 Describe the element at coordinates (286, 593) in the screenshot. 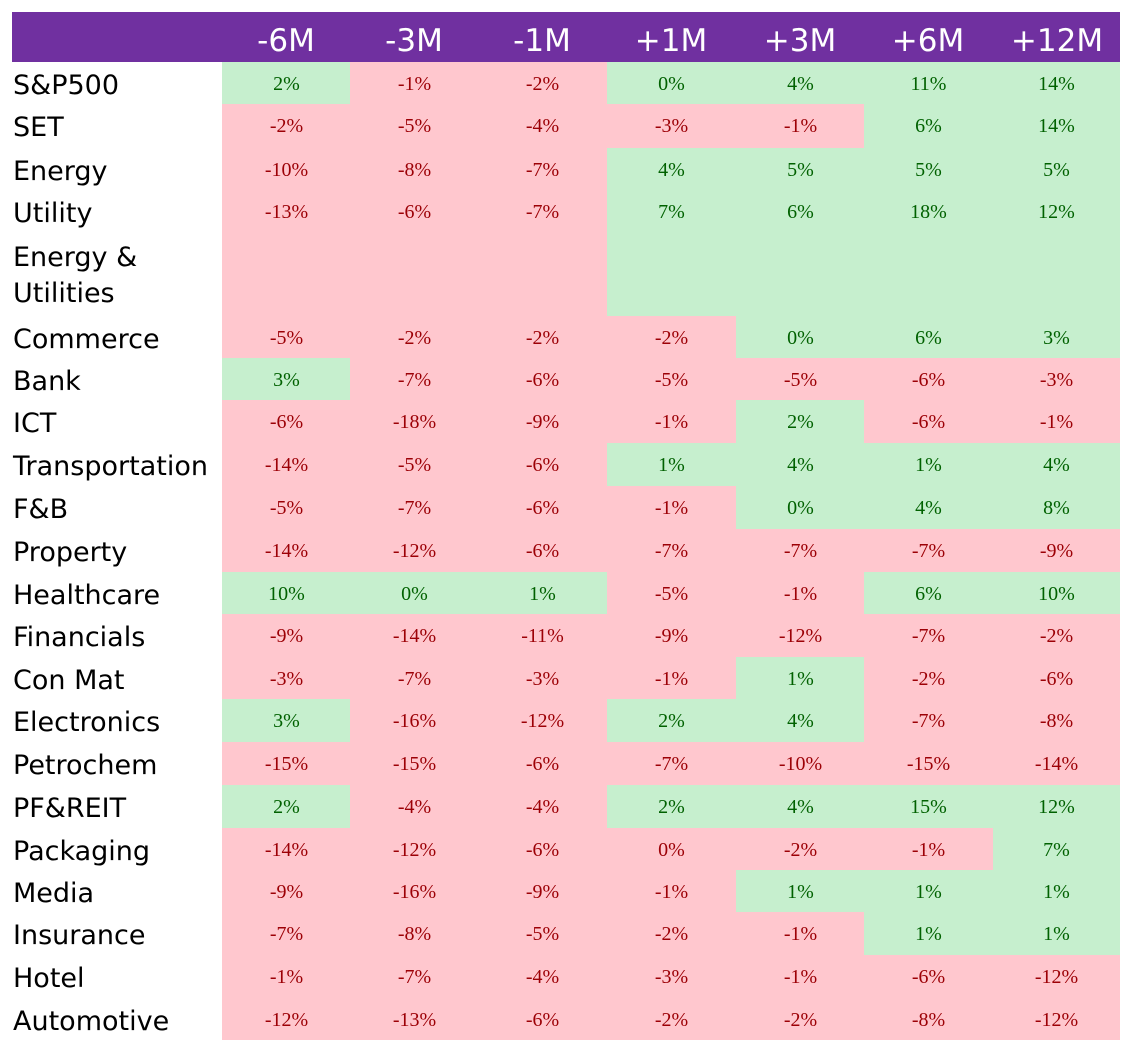

I see `heatmap-cell: 10%` at that location.